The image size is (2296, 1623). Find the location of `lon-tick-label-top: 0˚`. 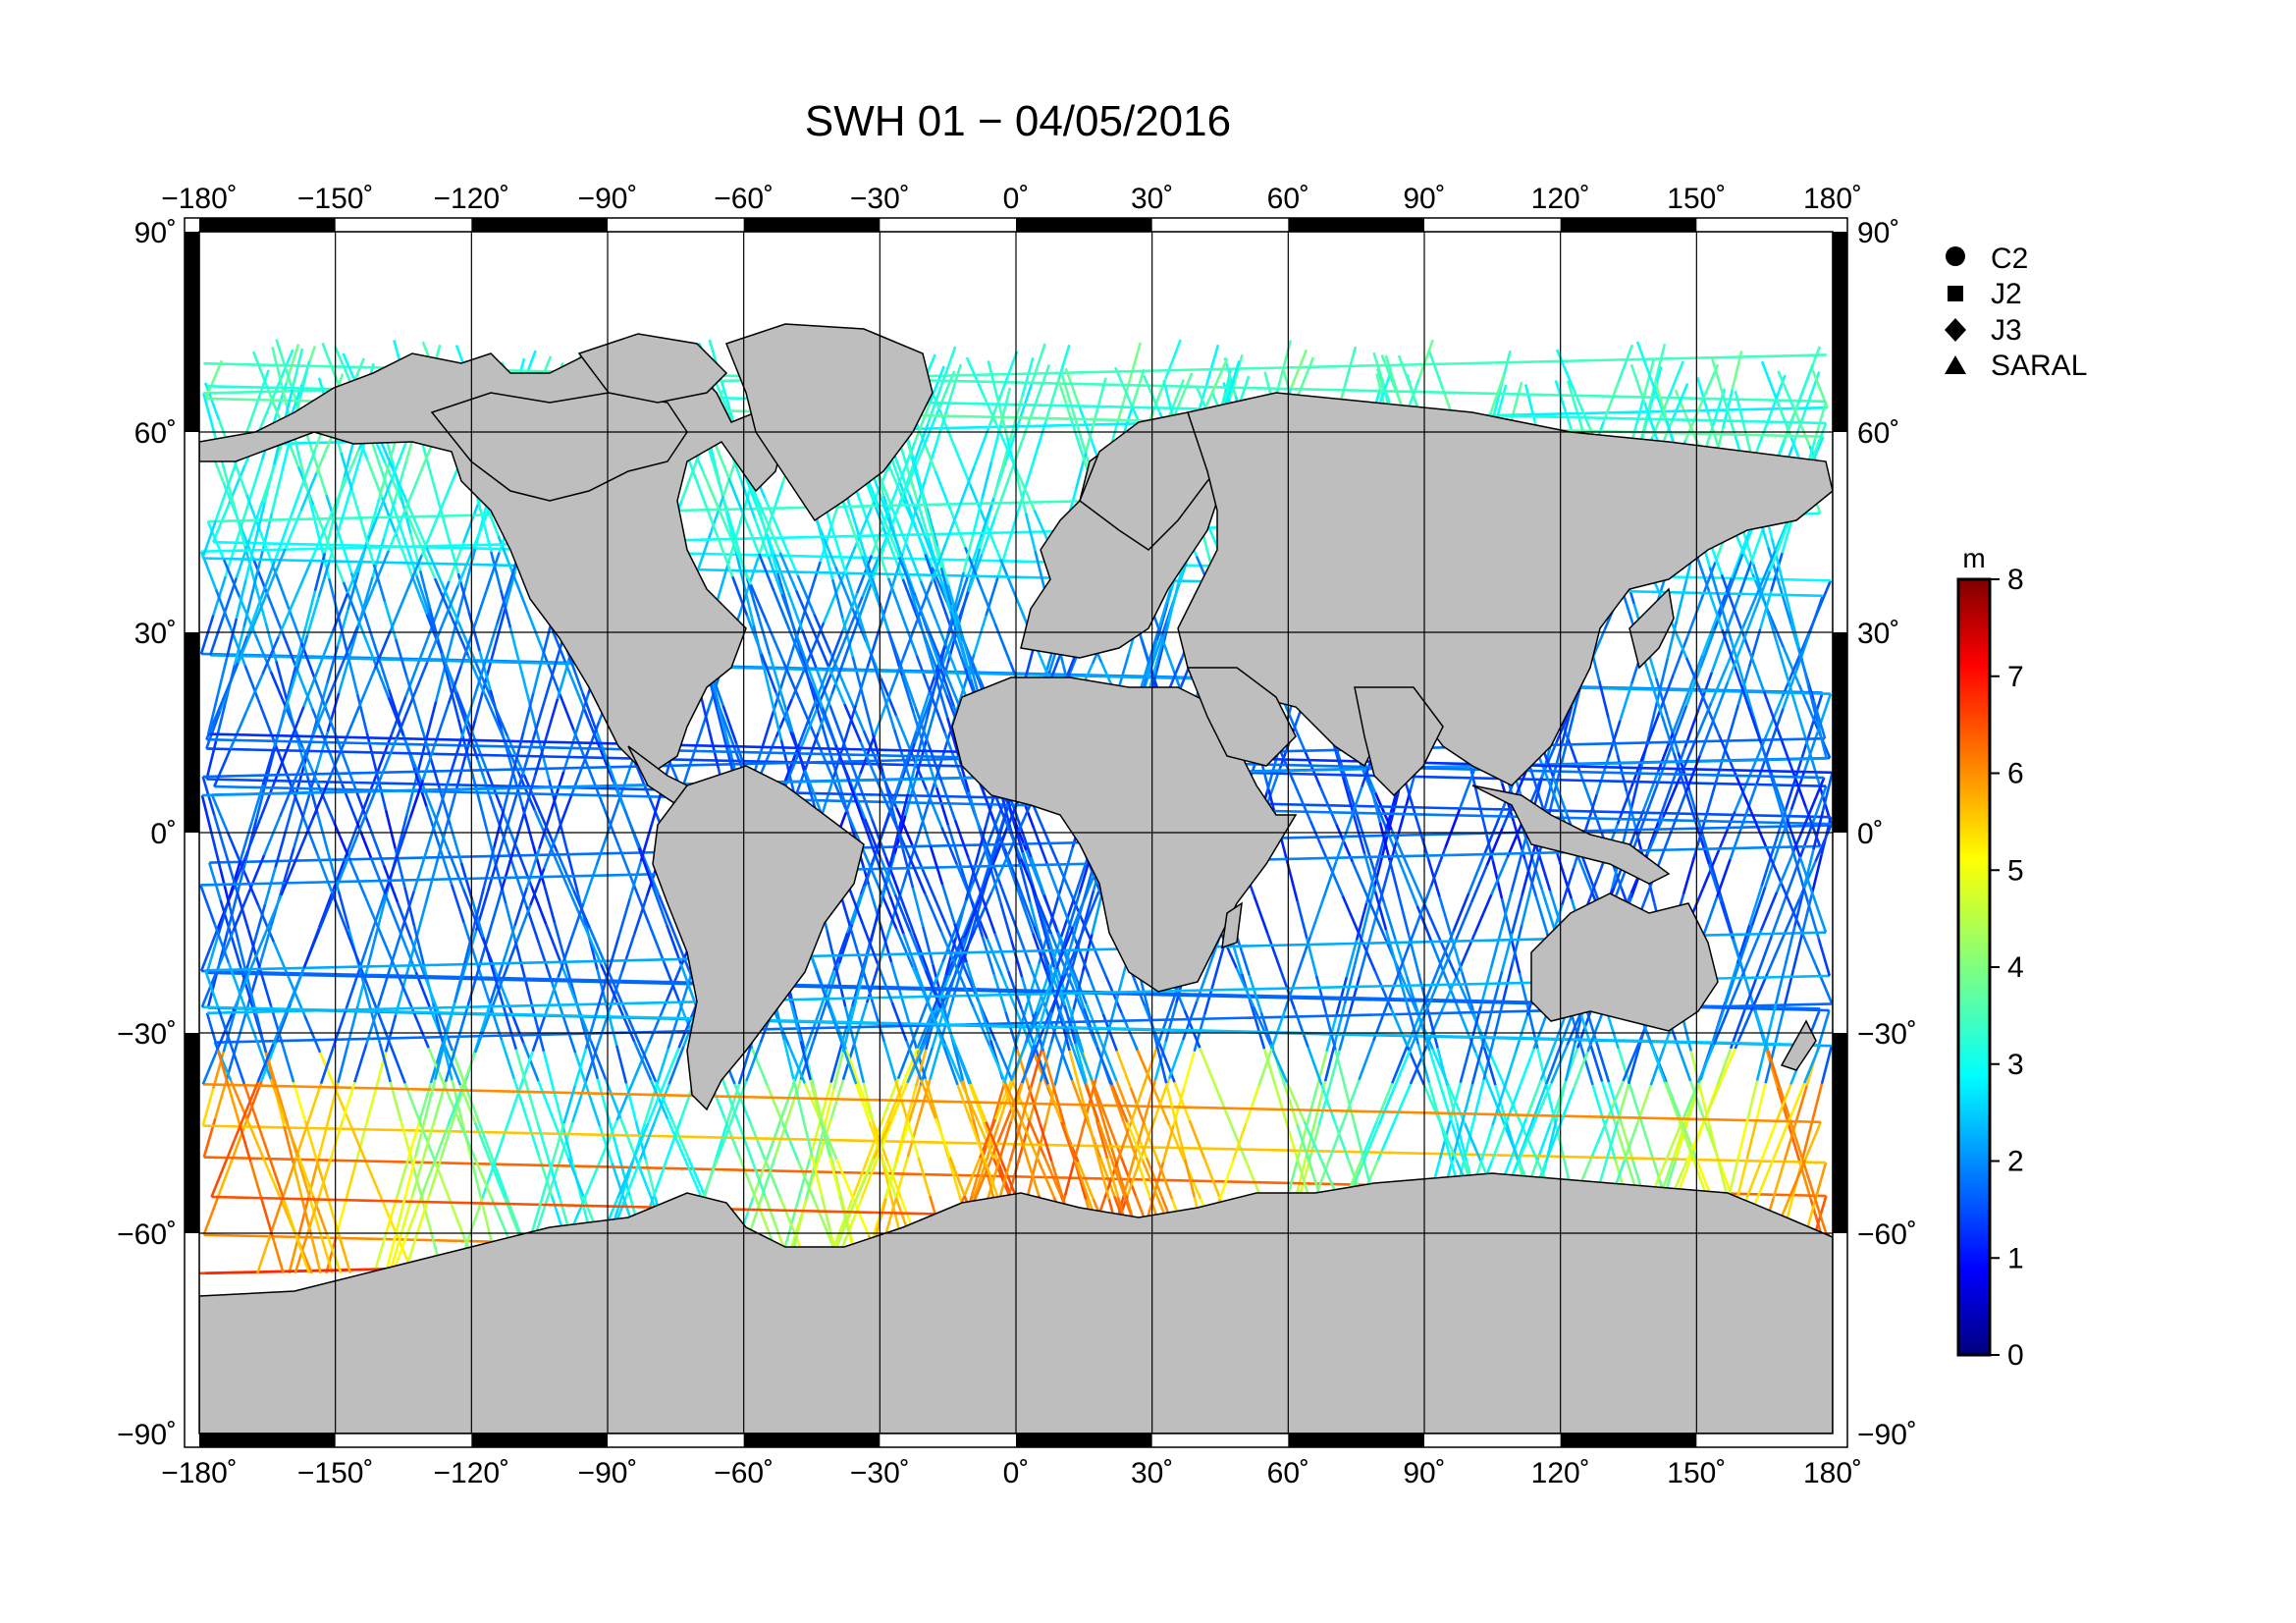

lon-tick-label-top: 0˚ is located at coordinates (1016, 199).